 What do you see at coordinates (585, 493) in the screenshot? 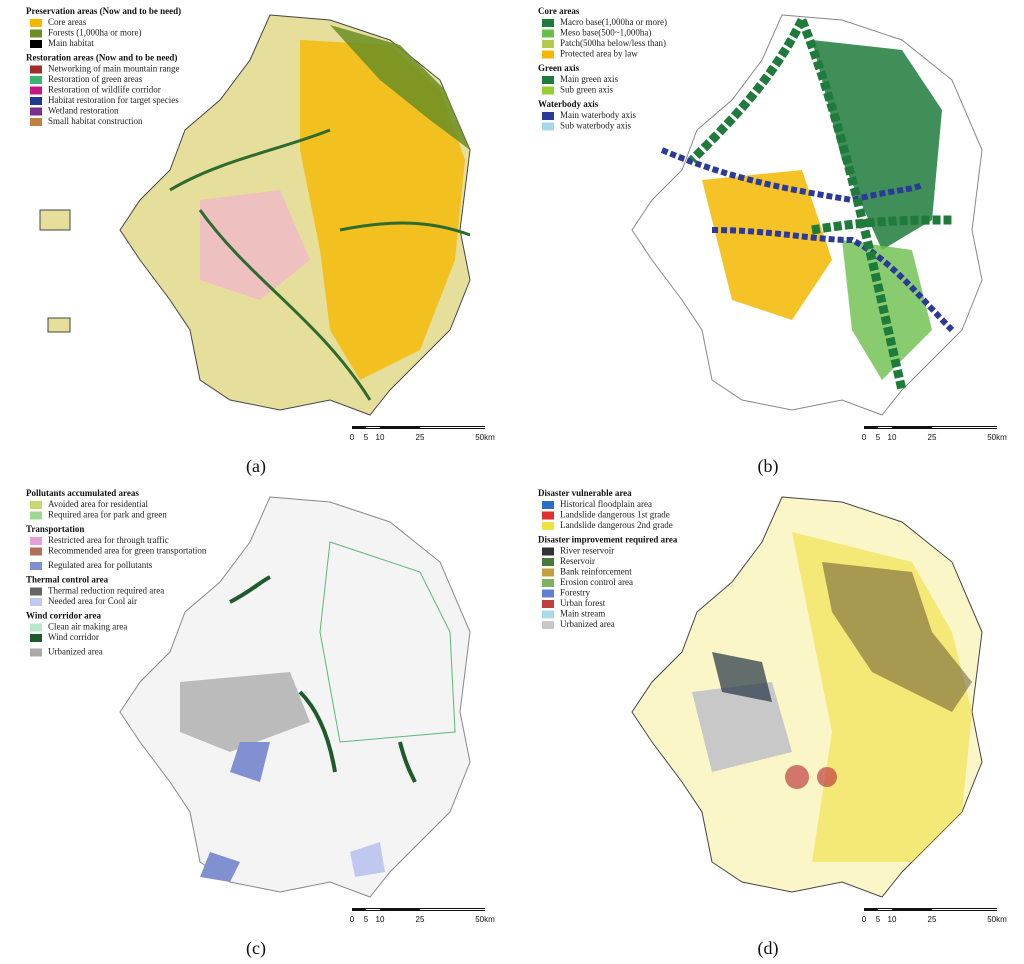
I see `legend-title: Disaster vulnerable area` at bounding box center [585, 493].